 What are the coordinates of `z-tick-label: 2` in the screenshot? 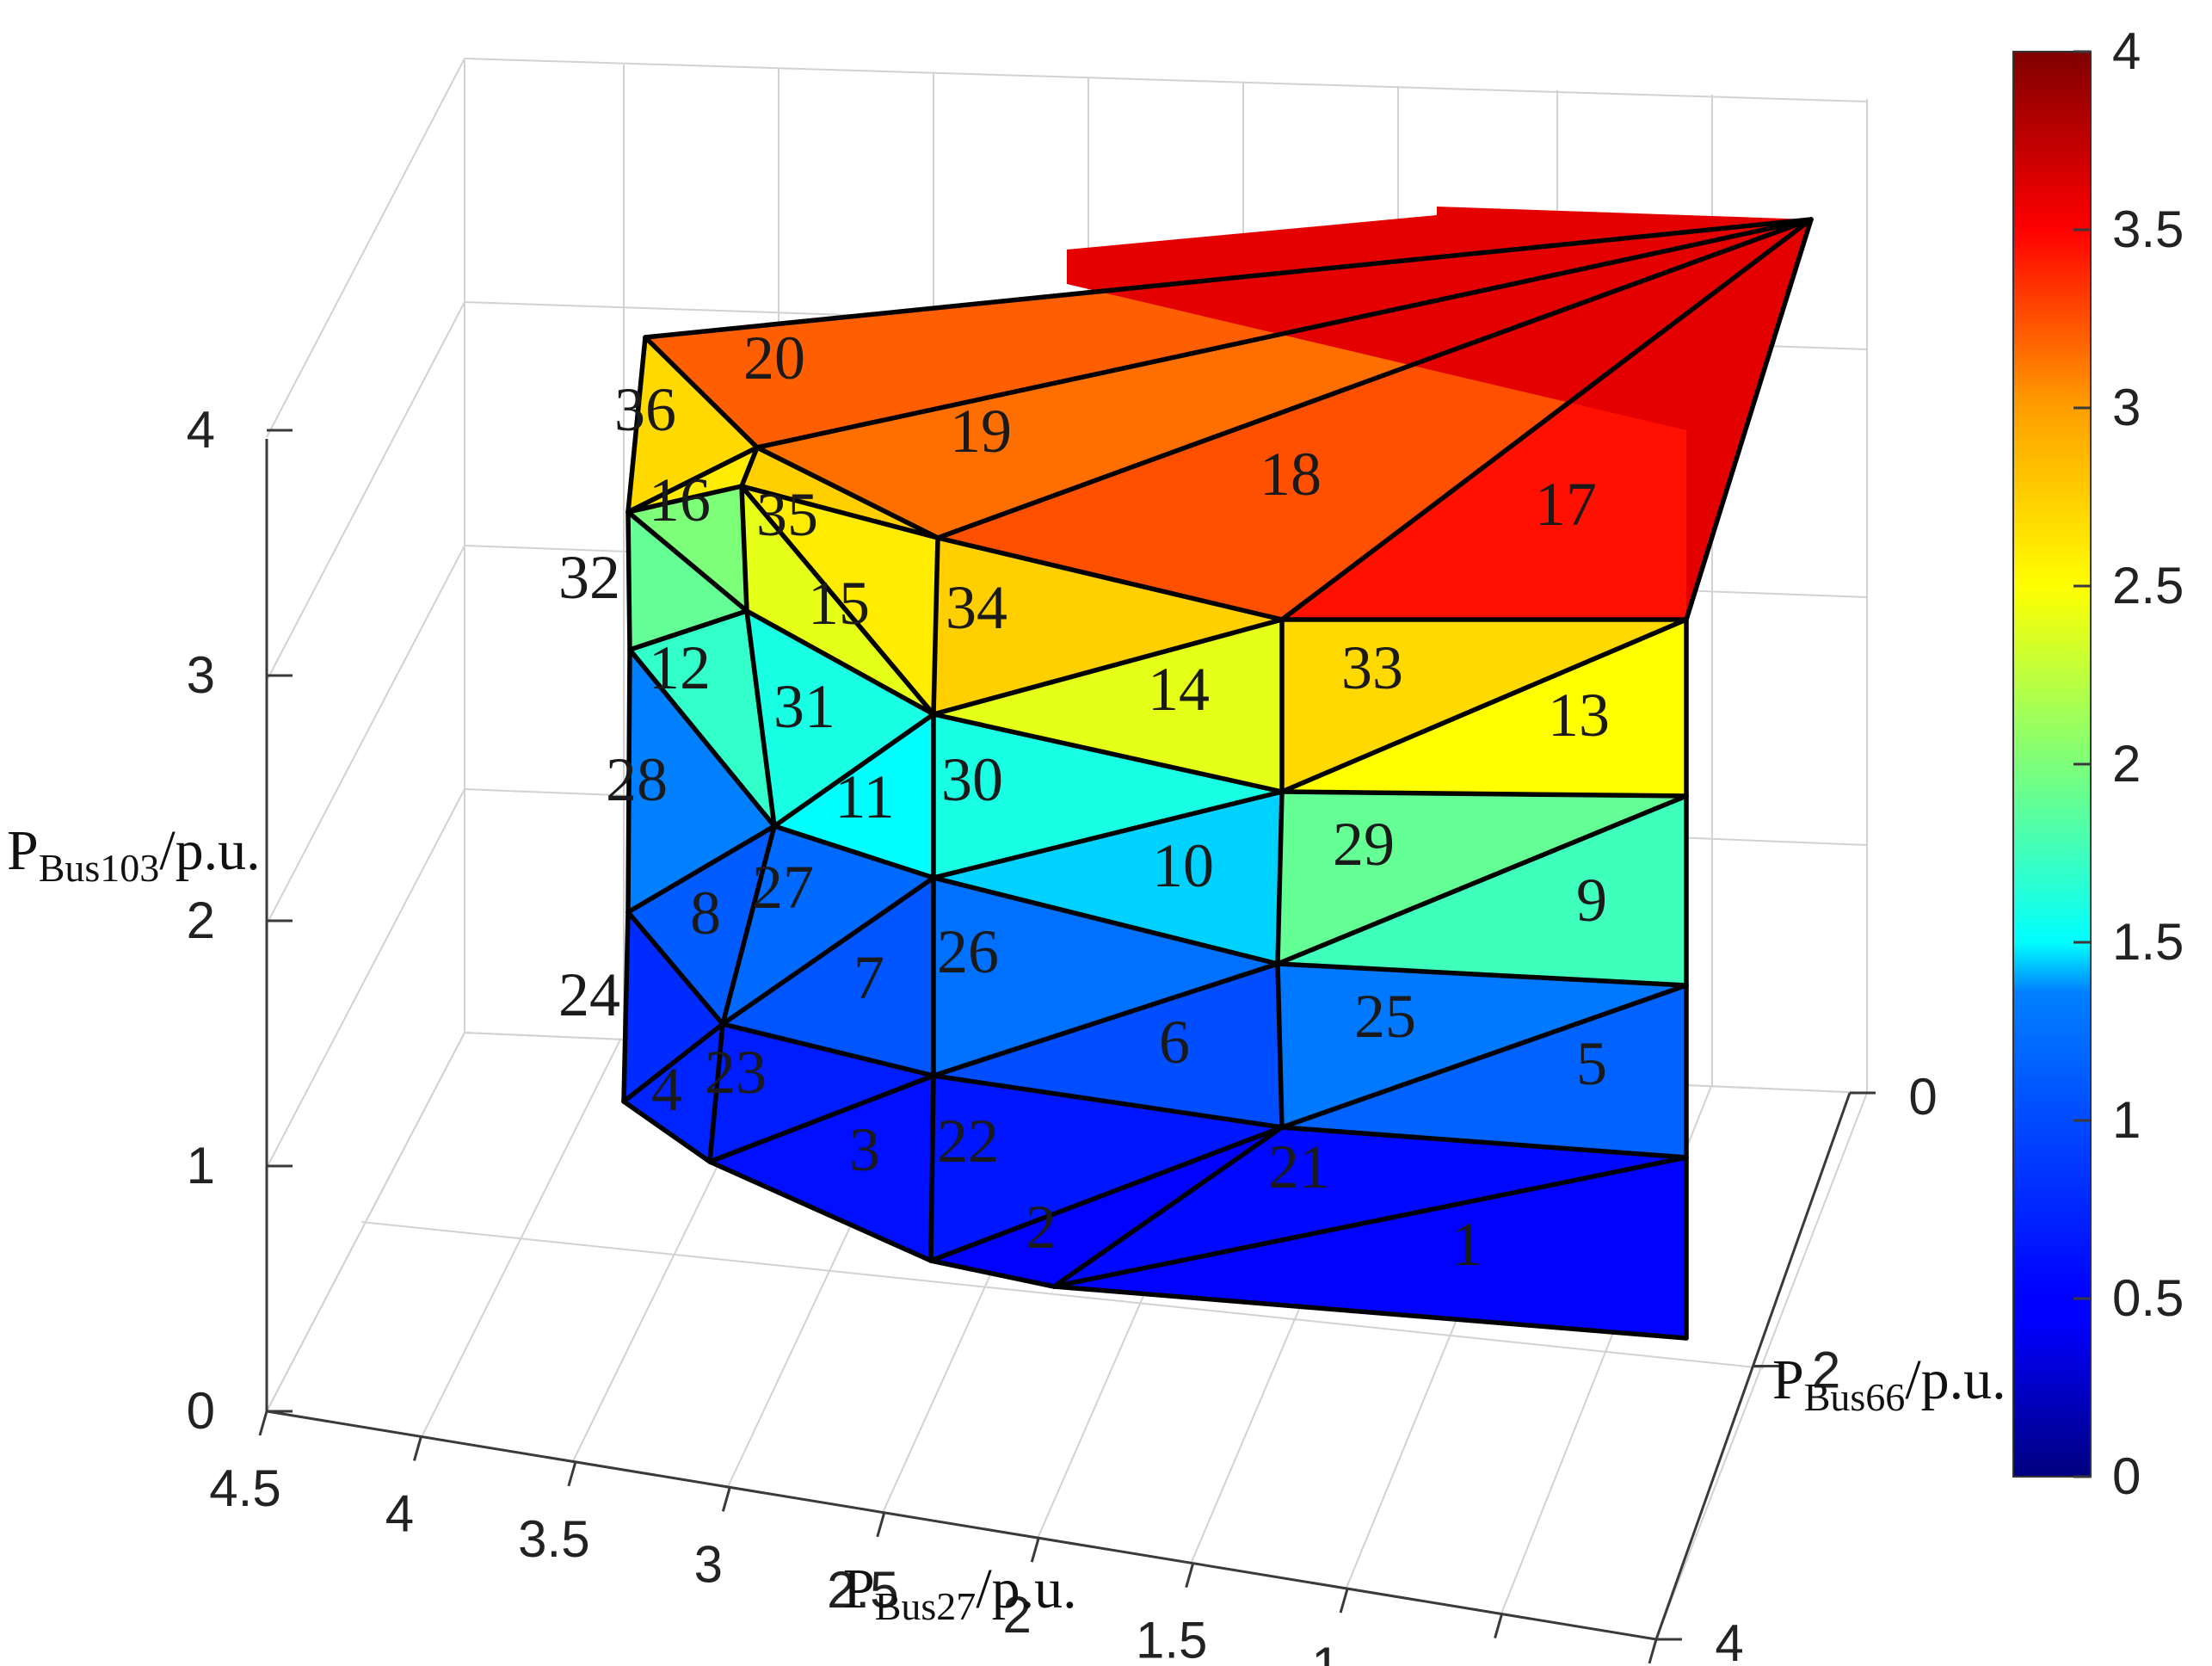 It's located at (201, 920).